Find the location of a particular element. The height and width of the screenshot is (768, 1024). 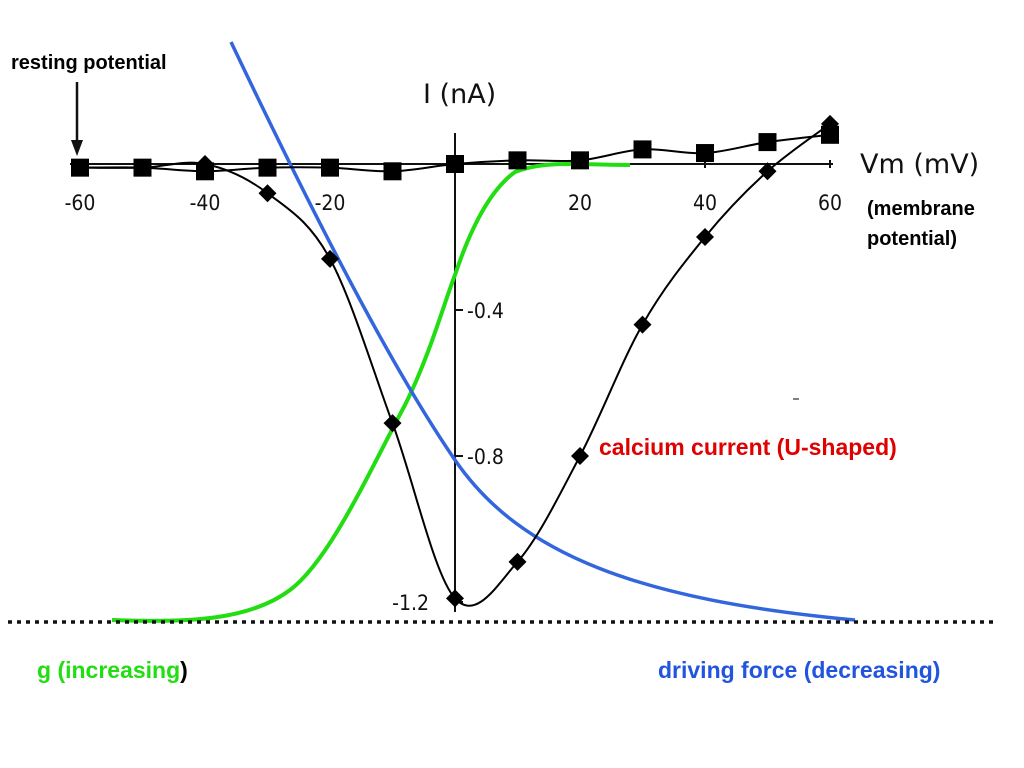

g-increasing-label: g (increasing) is located at coordinates (112, 670).